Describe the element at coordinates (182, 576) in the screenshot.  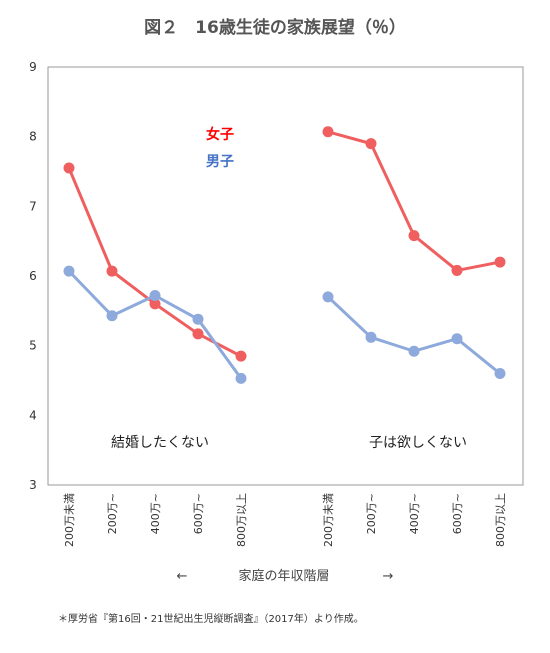
I see `arrow-left: ←` at that location.